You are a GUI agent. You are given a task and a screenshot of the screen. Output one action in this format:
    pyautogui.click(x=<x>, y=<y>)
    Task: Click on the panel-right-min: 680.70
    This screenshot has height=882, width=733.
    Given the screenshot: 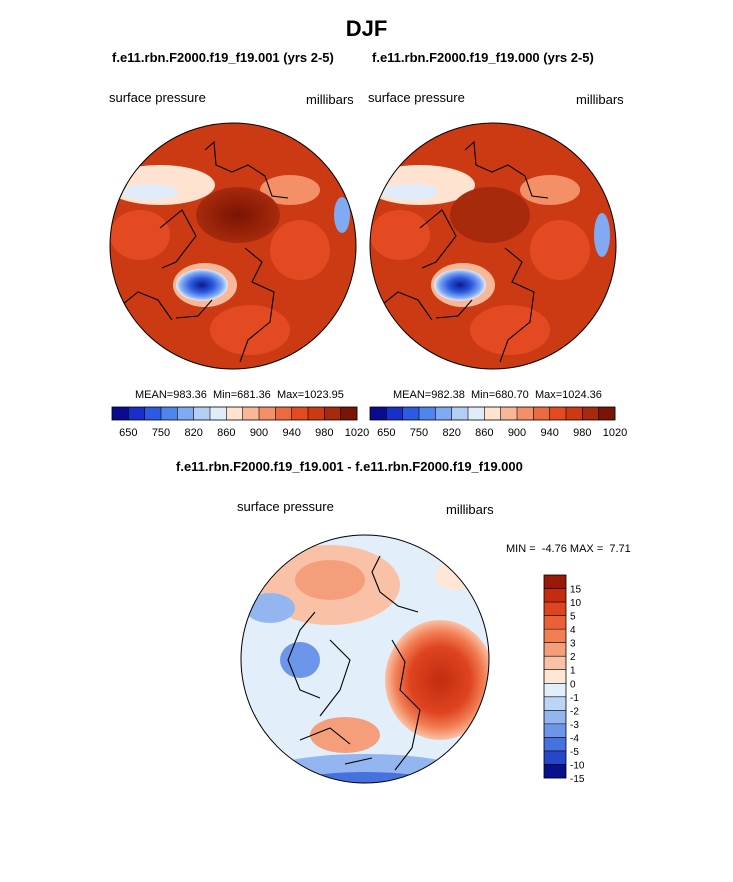 What is the action you would take?
    pyautogui.click(x=512, y=395)
    